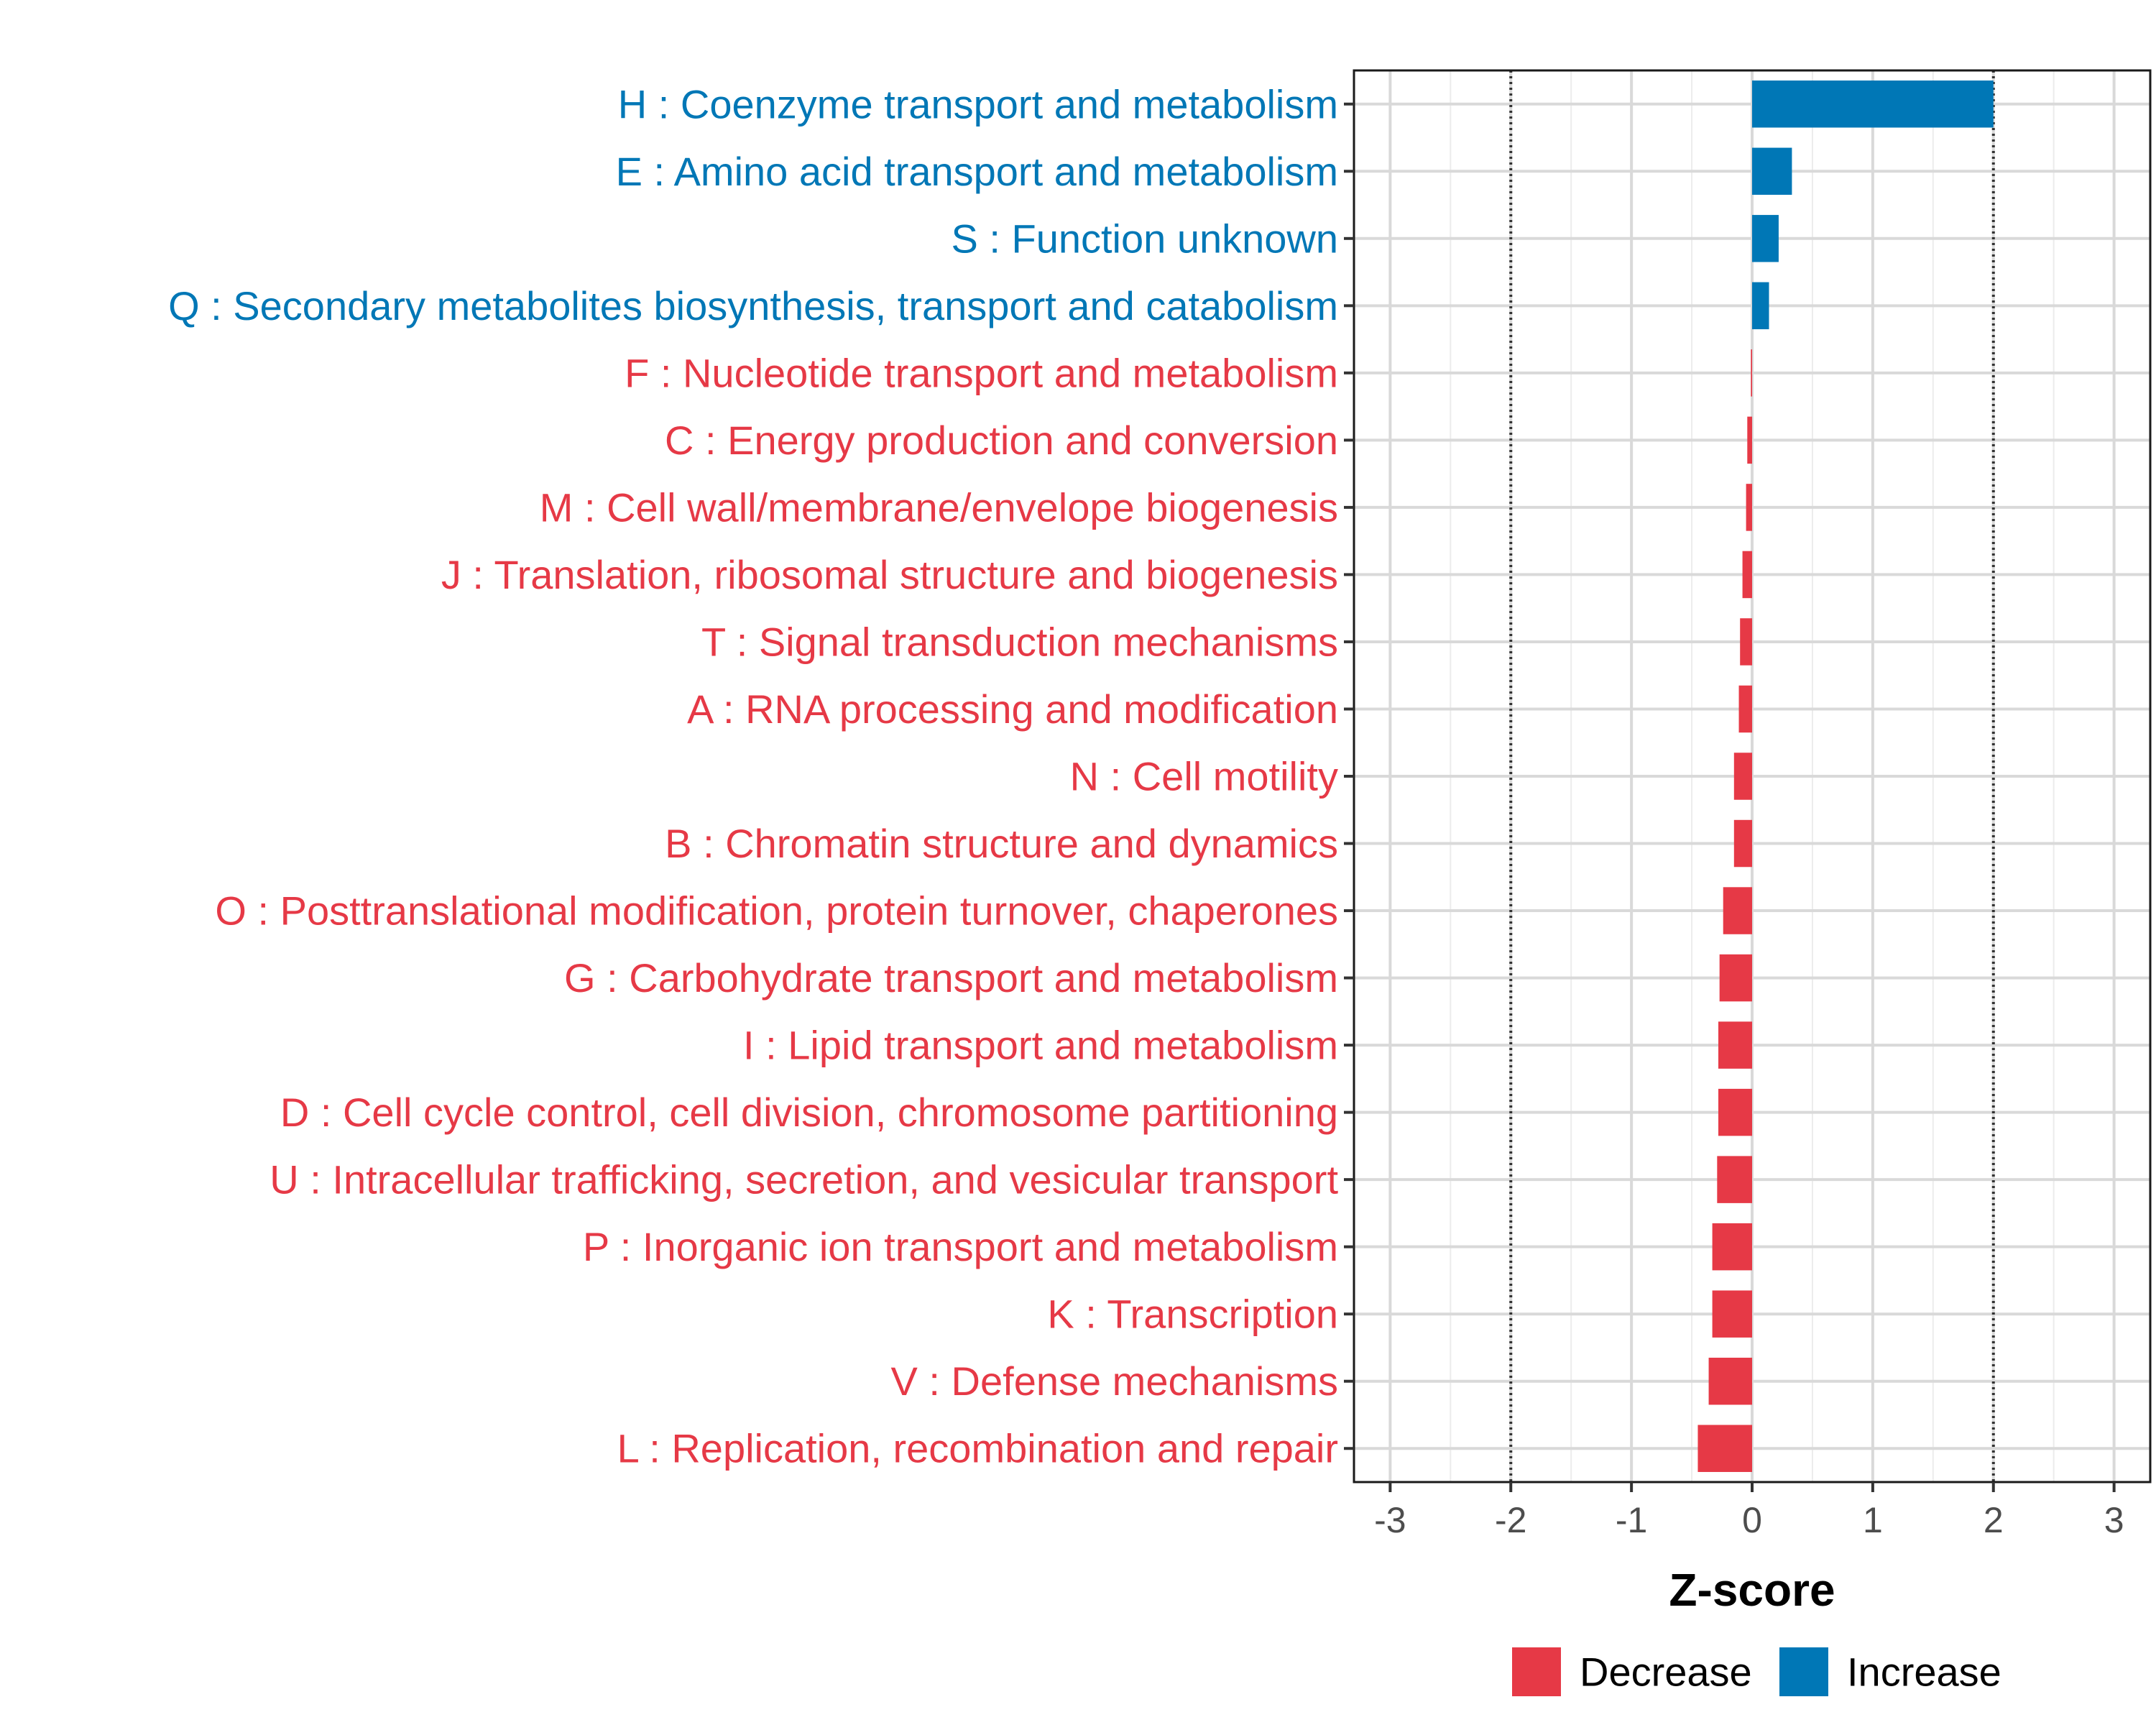 Image resolution: width=2156 pixels, height=1725 pixels. Describe the element at coordinates (1924, 1672) in the screenshot. I see `legend-label-increase: Increase` at that location.